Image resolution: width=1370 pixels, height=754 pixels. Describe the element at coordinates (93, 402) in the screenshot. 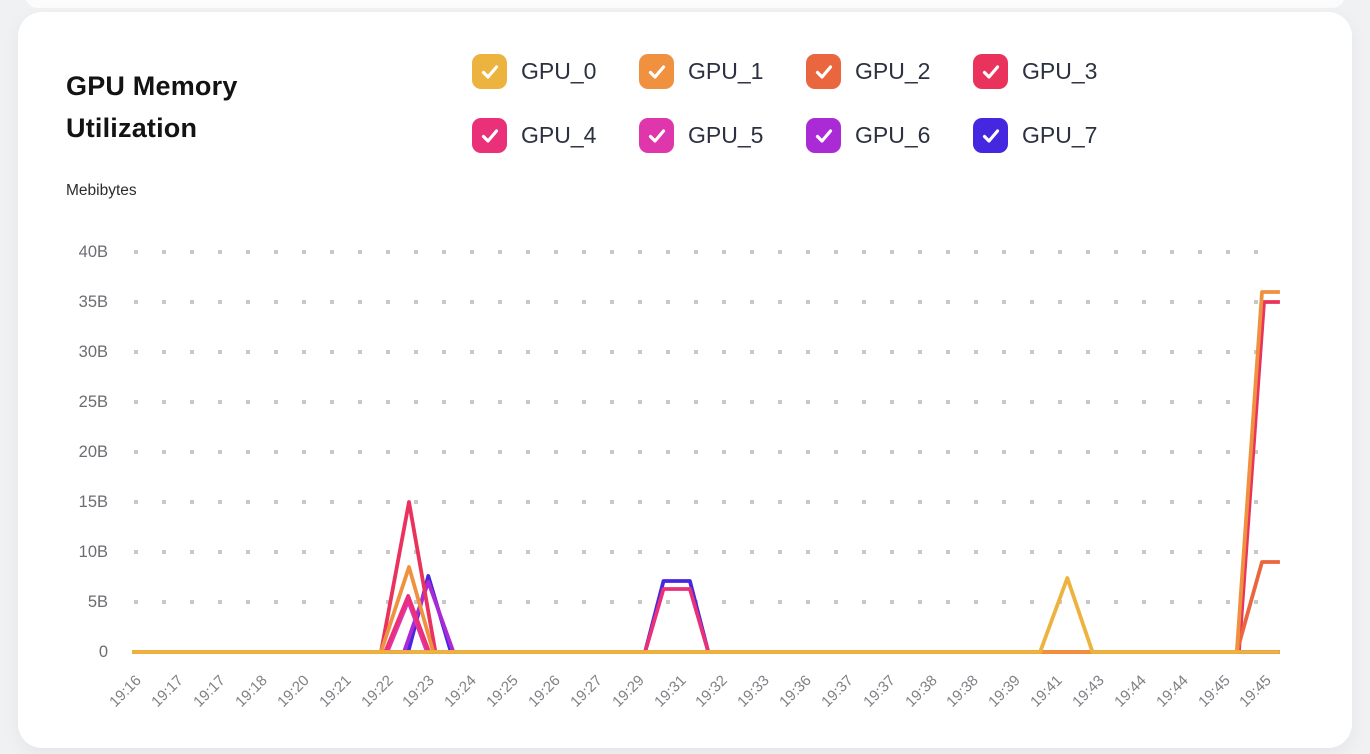

I see `y-tick-label: 25B` at that location.